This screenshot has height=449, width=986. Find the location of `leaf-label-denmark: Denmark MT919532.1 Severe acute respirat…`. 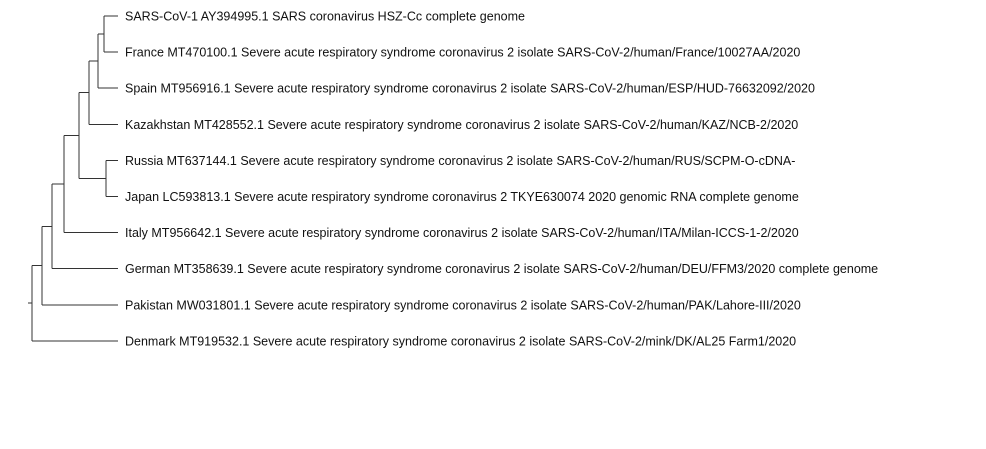

leaf-label-denmark: Denmark MT919532.1 Severe acute respirat… is located at coordinates (460, 341).